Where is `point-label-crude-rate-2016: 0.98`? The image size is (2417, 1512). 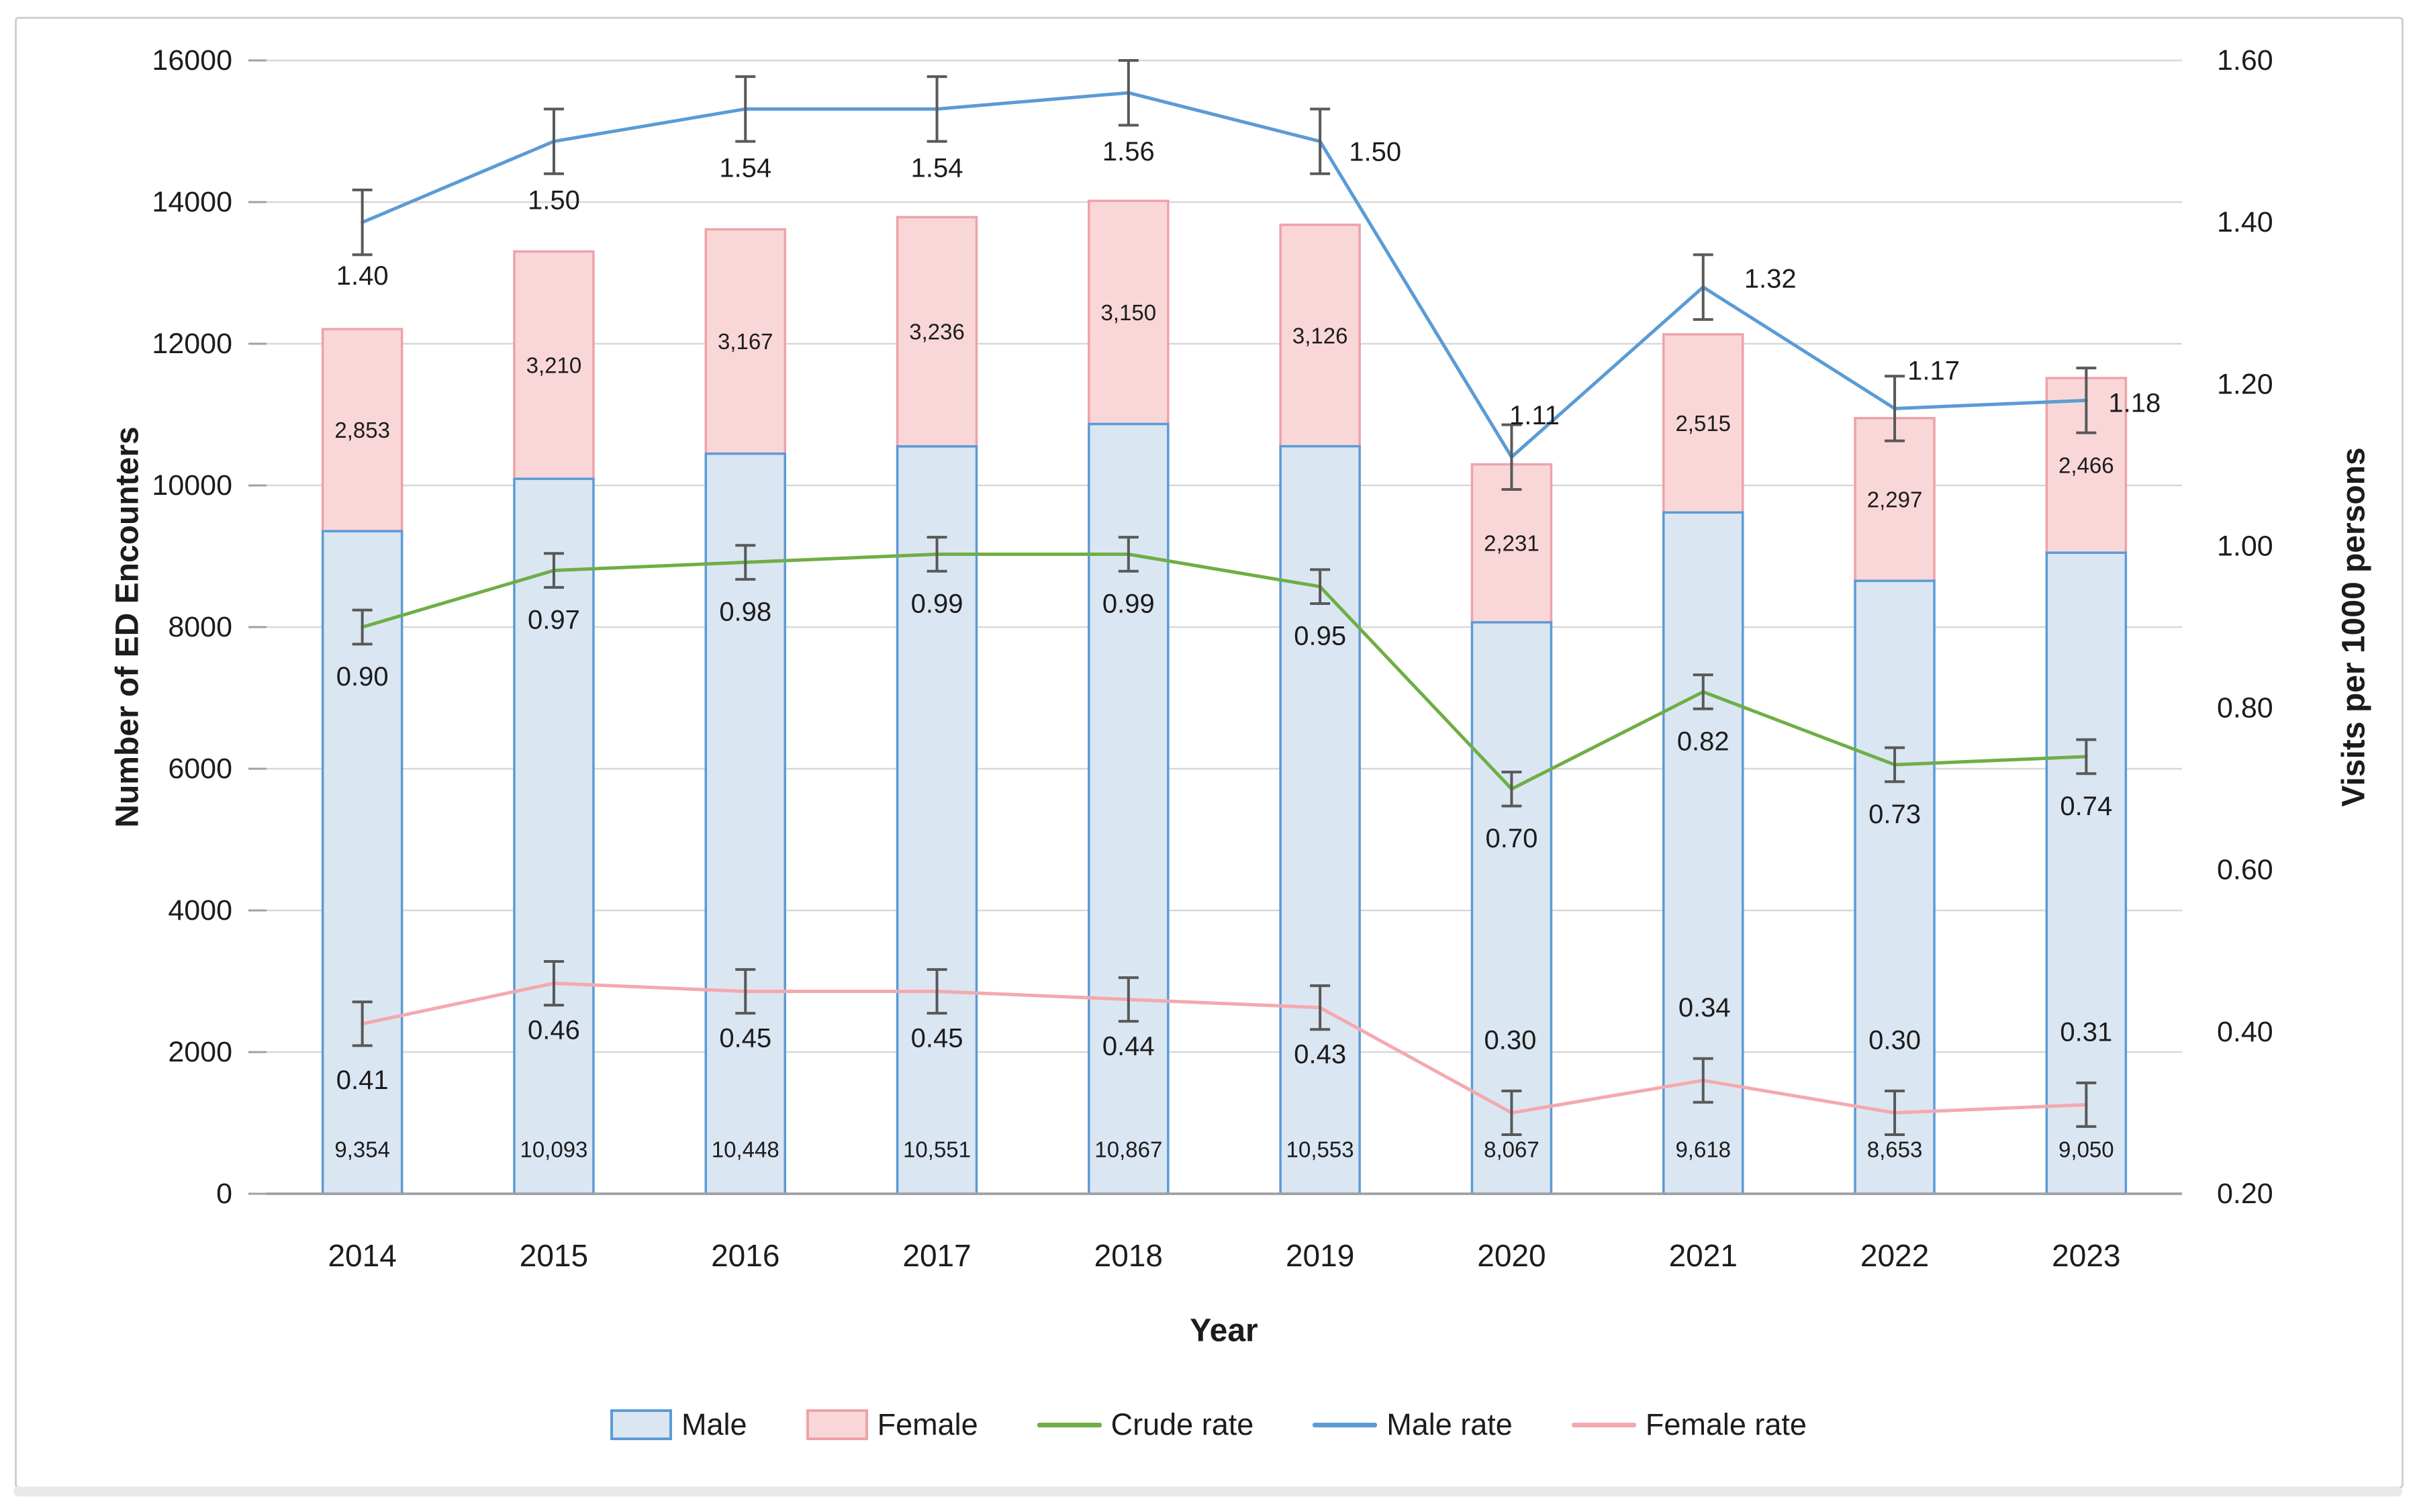
point-label-crude-rate-2016: 0.98 is located at coordinates (745, 612).